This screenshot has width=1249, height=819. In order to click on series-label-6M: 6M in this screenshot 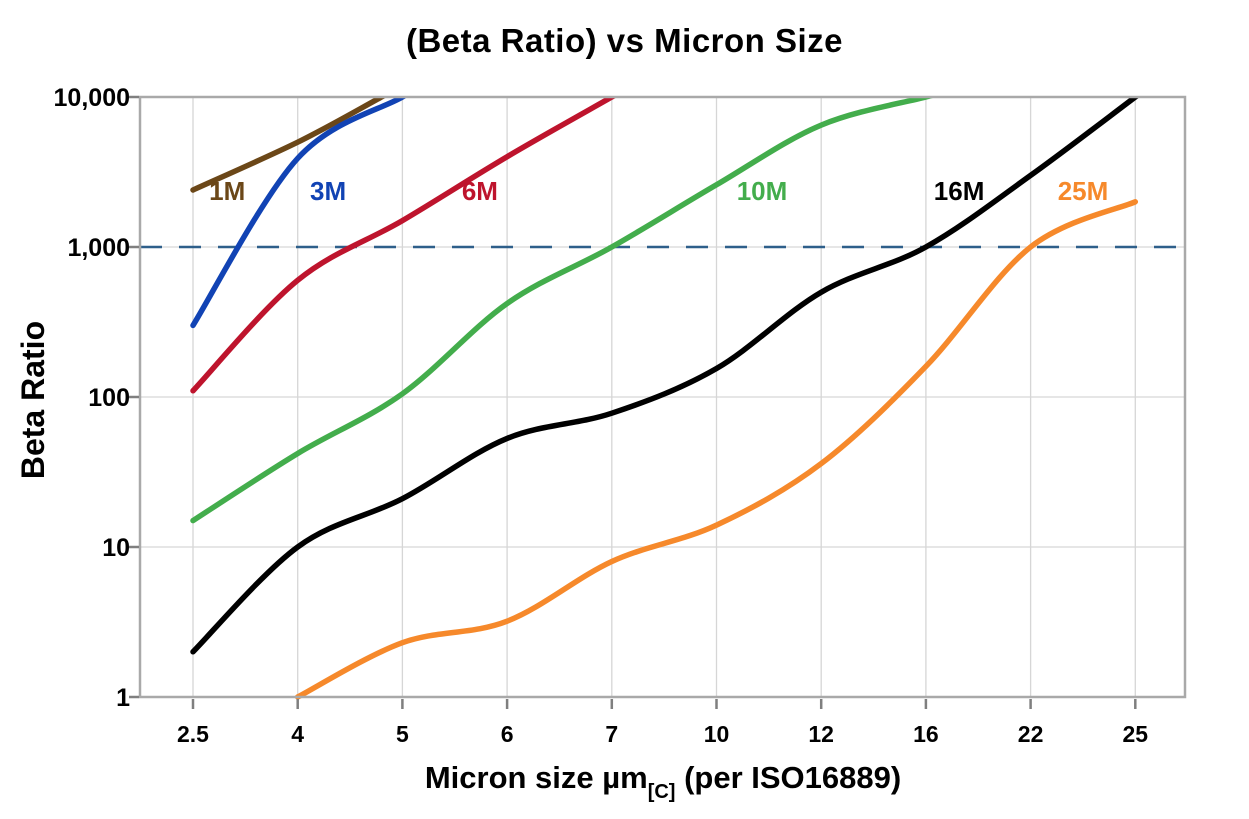, I will do `click(480, 191)`.